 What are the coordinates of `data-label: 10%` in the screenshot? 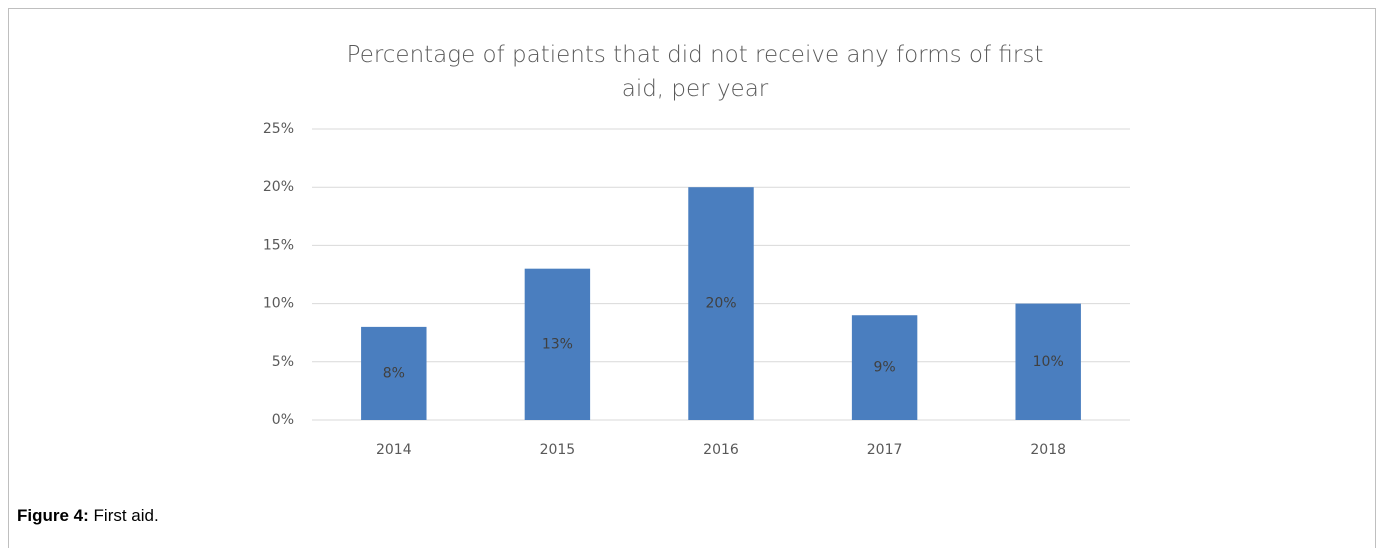 It's located at (1048, 362).